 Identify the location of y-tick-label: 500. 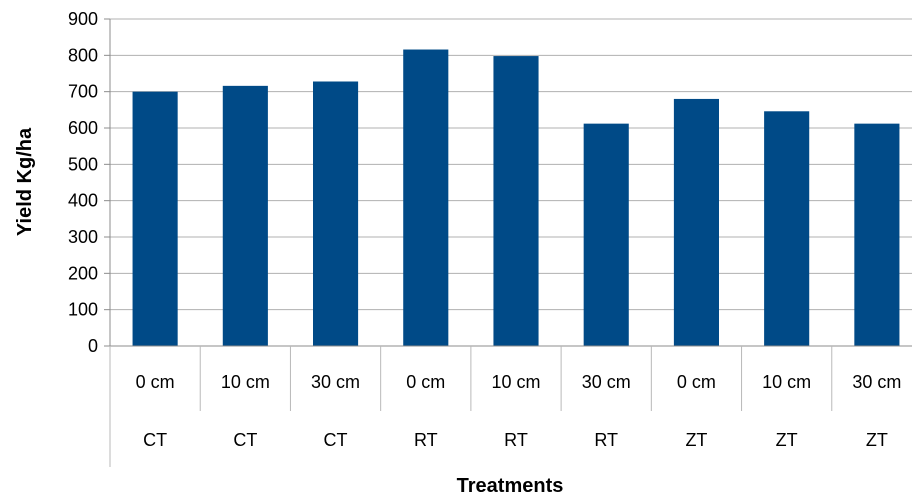
(83, 164).